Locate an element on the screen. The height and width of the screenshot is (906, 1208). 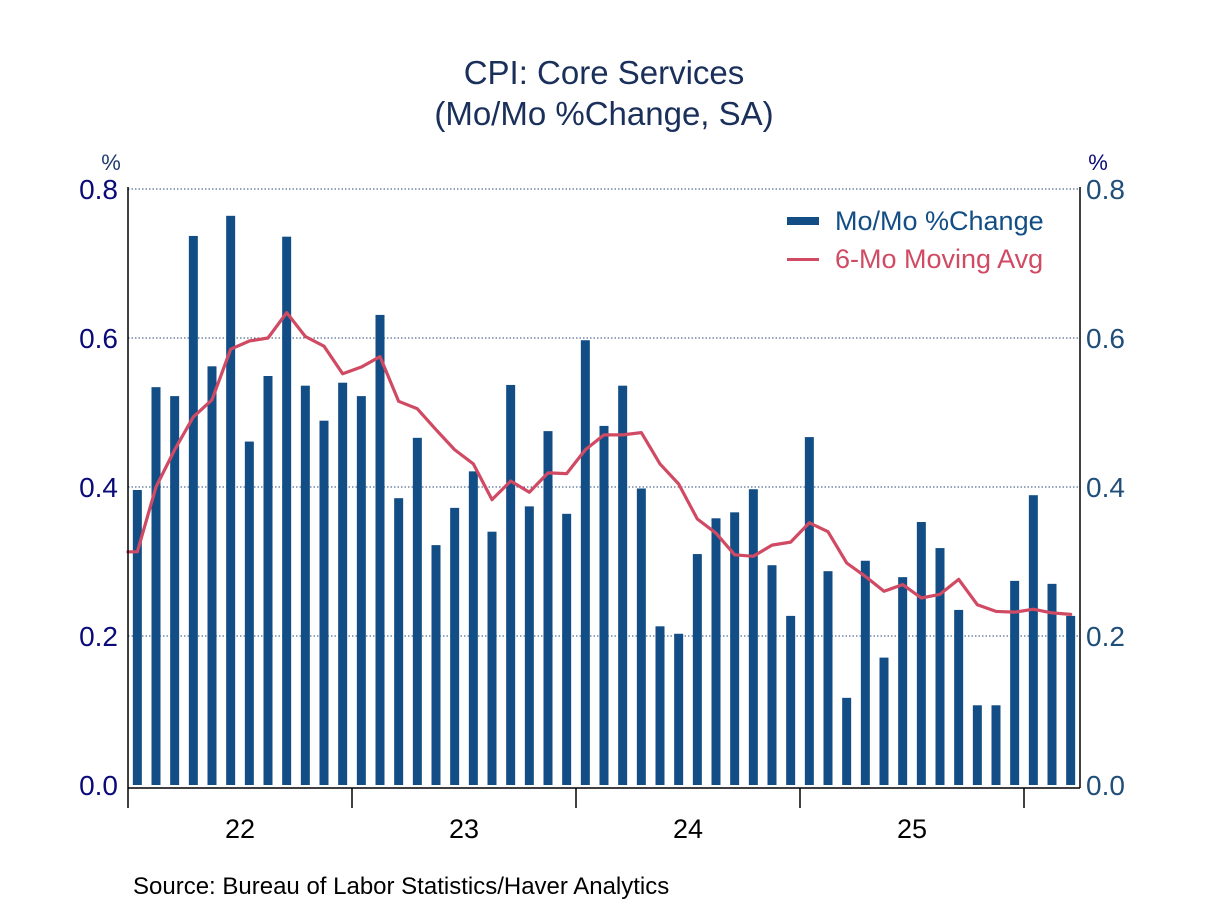
x-tick-label: 23 is located at coordinates (464, 829).